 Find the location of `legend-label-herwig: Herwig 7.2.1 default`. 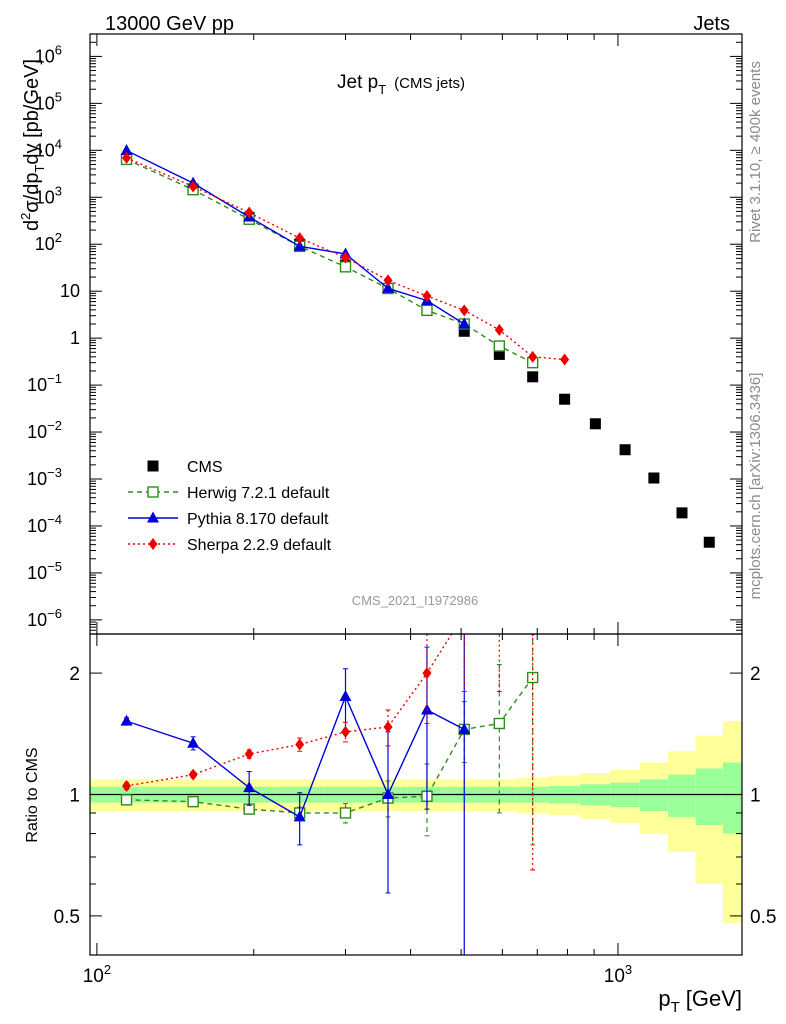

legend-label-herwig: Herwig 7.2.1 default is located at coordinates (258, 493).